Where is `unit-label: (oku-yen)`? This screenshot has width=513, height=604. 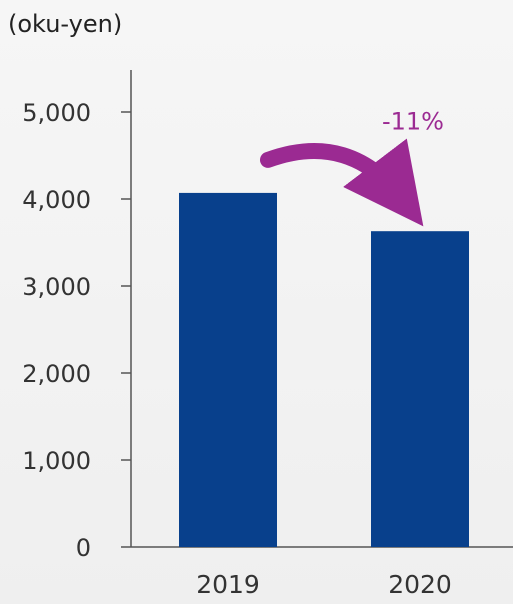 unit-label: (oku-yen) is located at coordinates (65, 24).